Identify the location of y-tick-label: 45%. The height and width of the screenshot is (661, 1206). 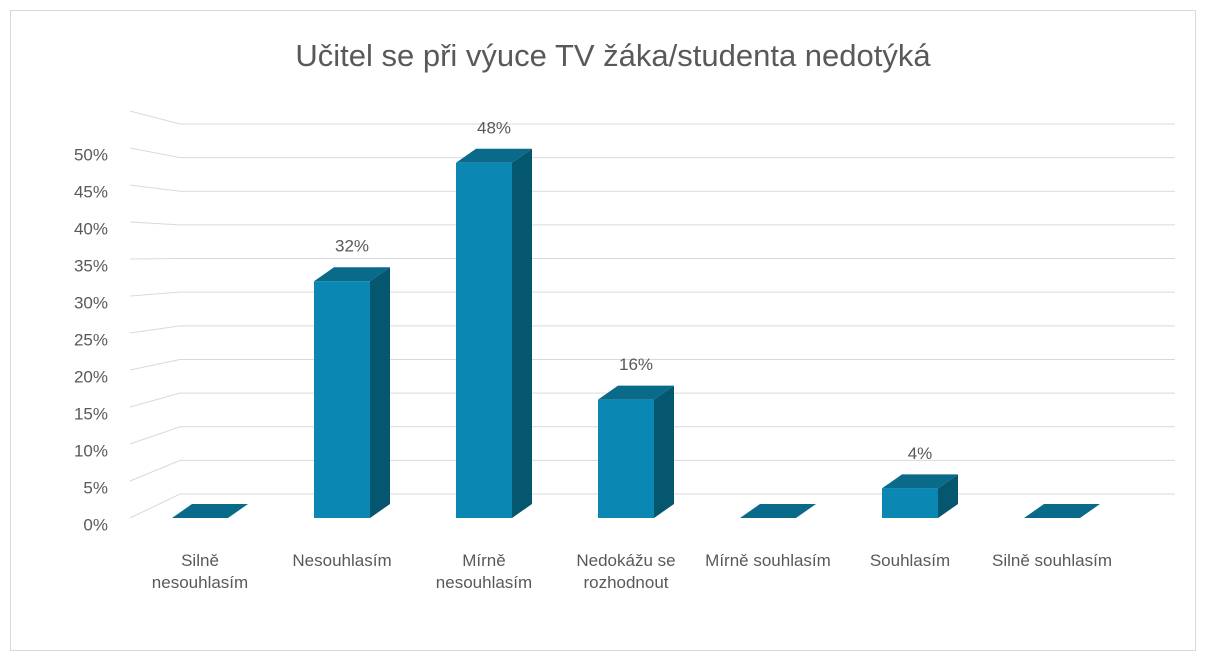
(91, 191).